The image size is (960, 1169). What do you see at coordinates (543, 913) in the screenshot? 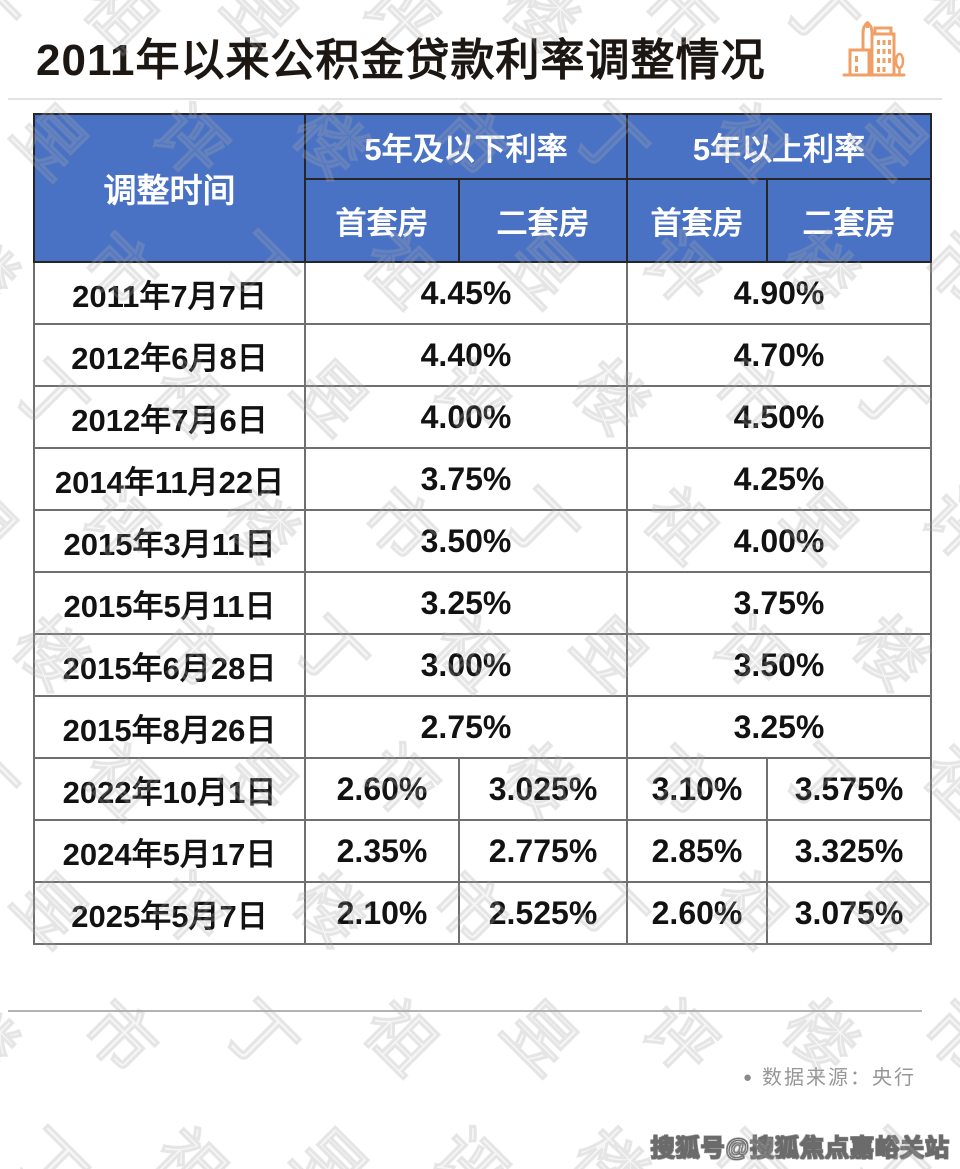
I see `rate-under5-second-home-cell: 2.525%` at bounding box center [543, 913].